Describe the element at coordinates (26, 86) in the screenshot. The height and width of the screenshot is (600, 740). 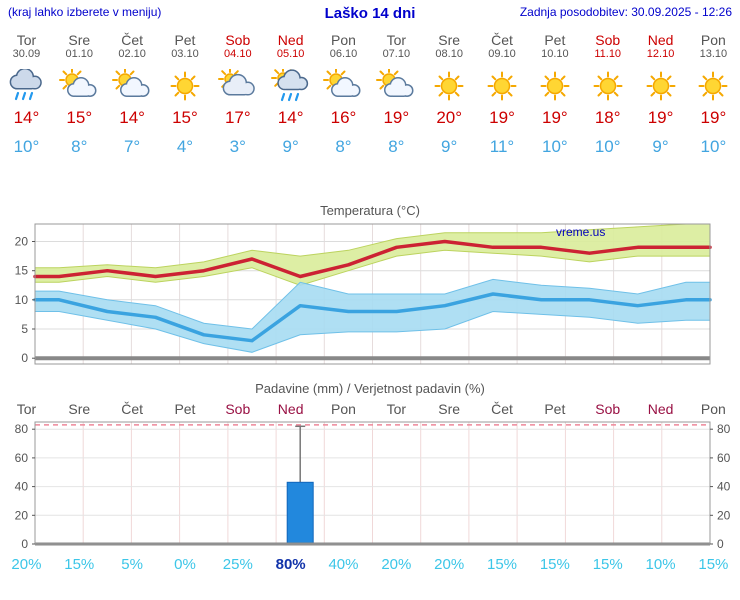
I see `rain-icon` at that location.